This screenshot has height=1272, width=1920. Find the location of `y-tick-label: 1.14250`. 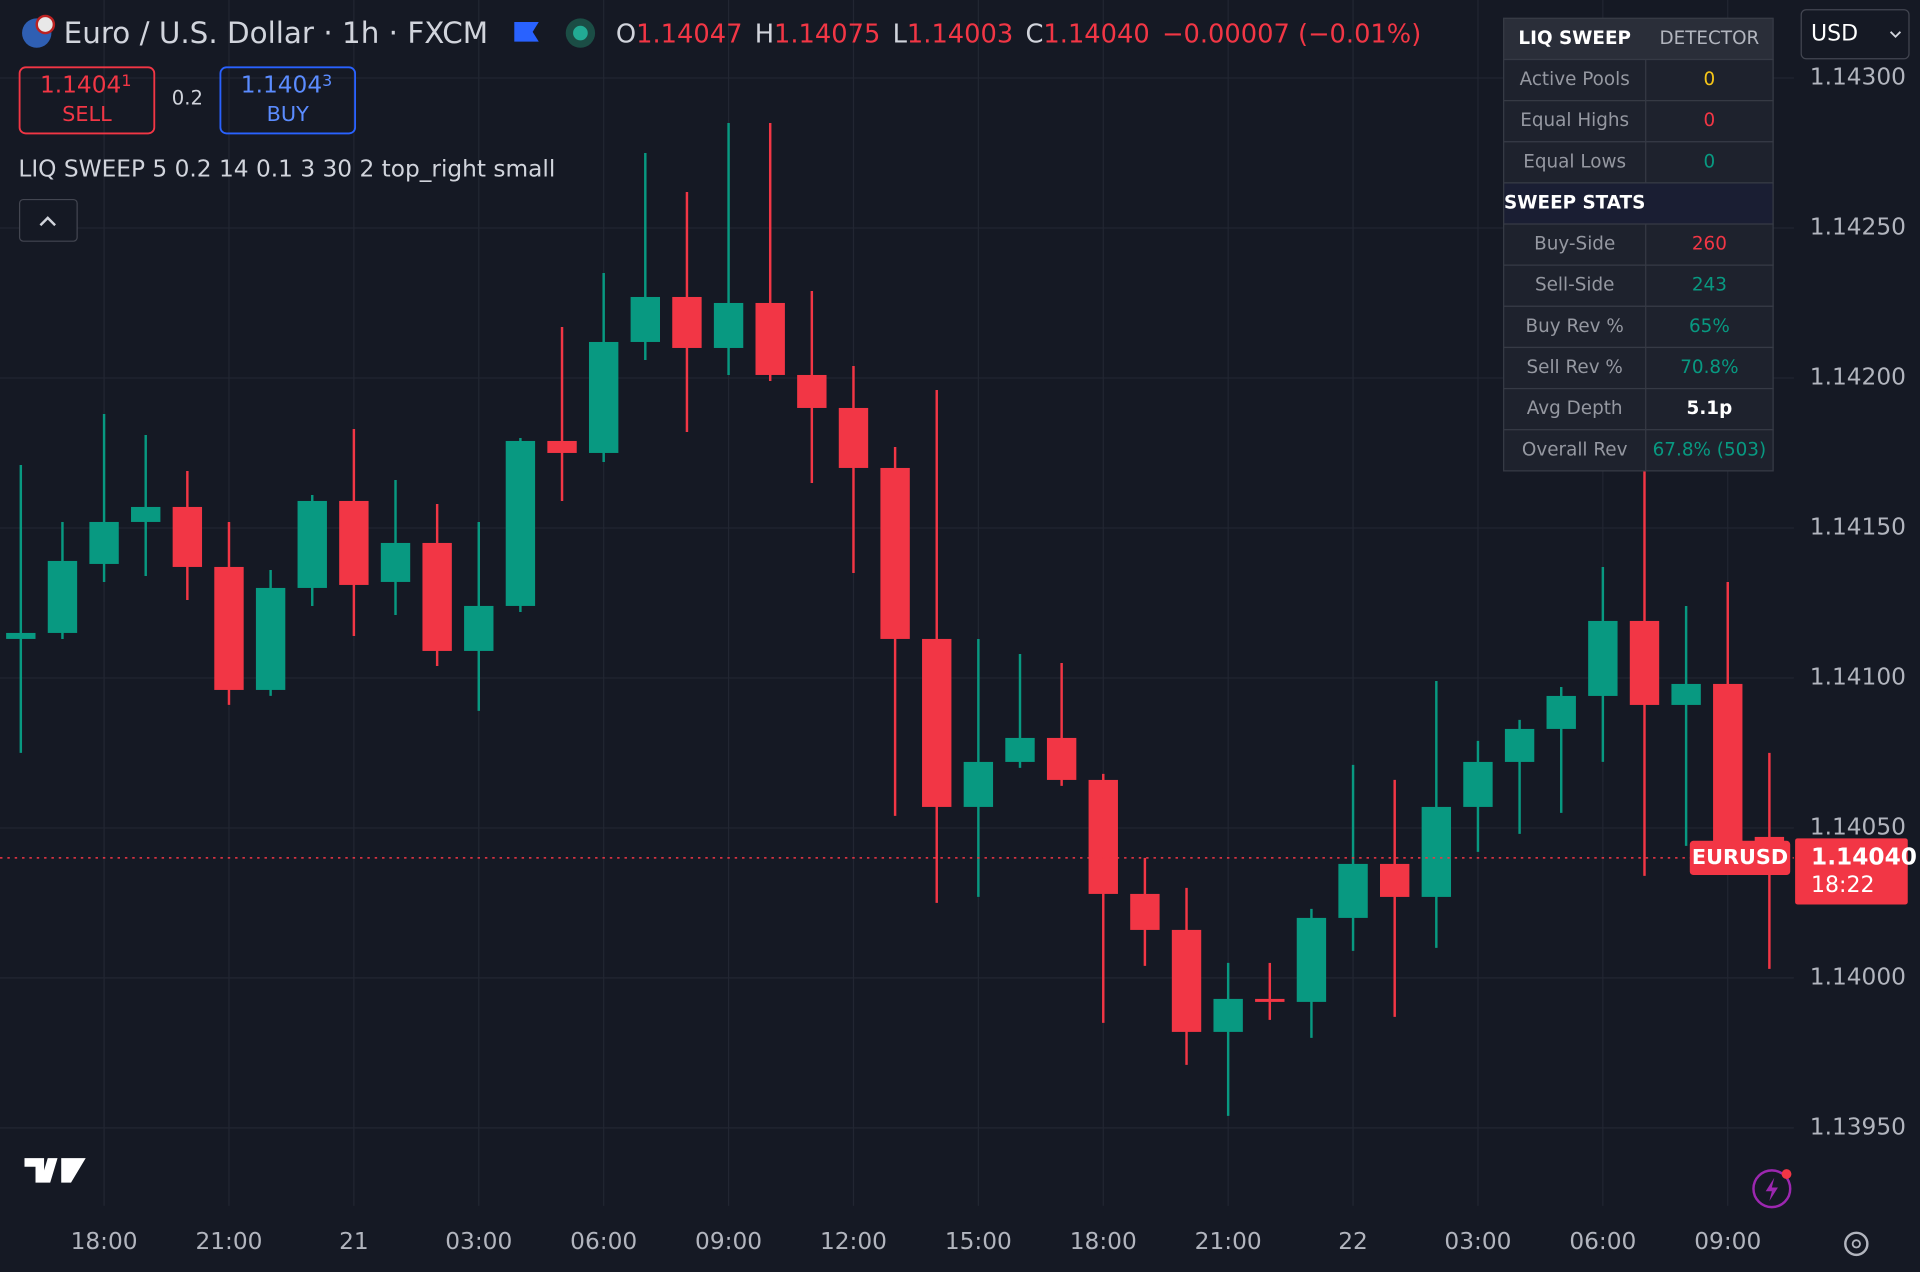

y-tick-label: 1.14250 is located at coordinates (1858, 226).